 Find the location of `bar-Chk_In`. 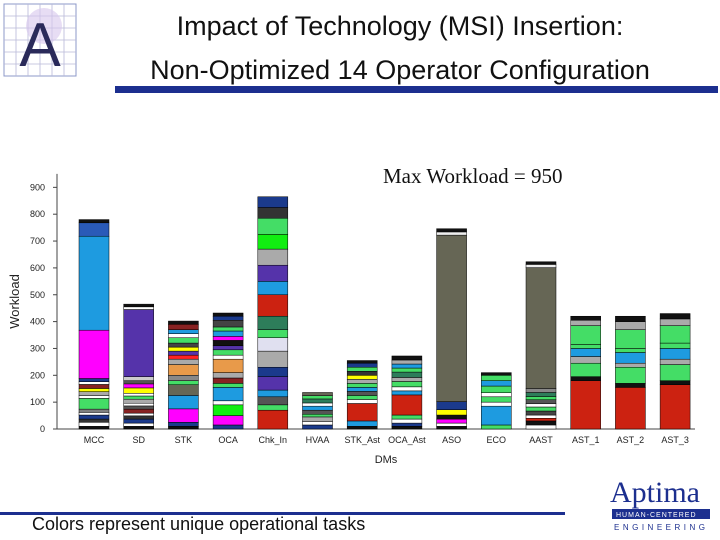

bar-Chk_In is located at coordinates (273, 313).